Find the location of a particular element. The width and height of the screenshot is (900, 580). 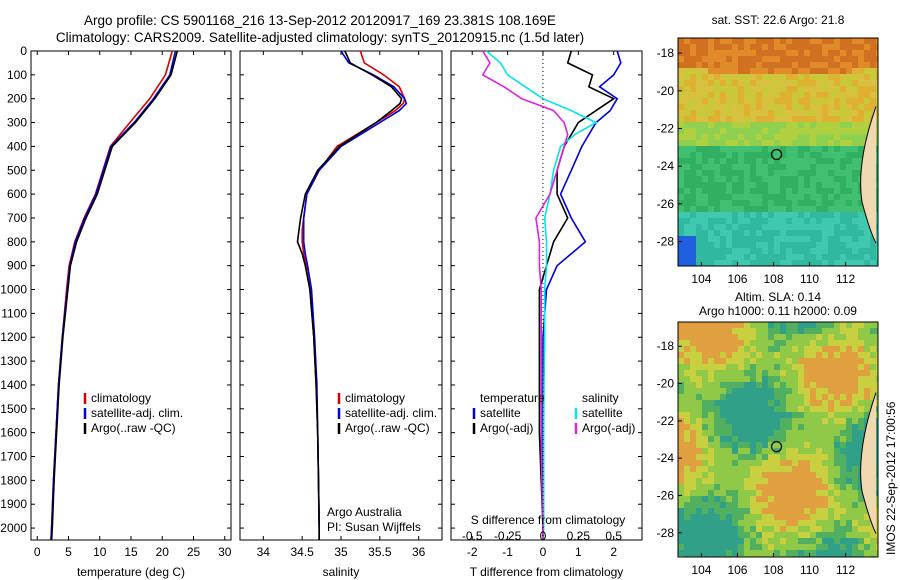

y-tick-label: 0 is located at coordinates (23, 51).